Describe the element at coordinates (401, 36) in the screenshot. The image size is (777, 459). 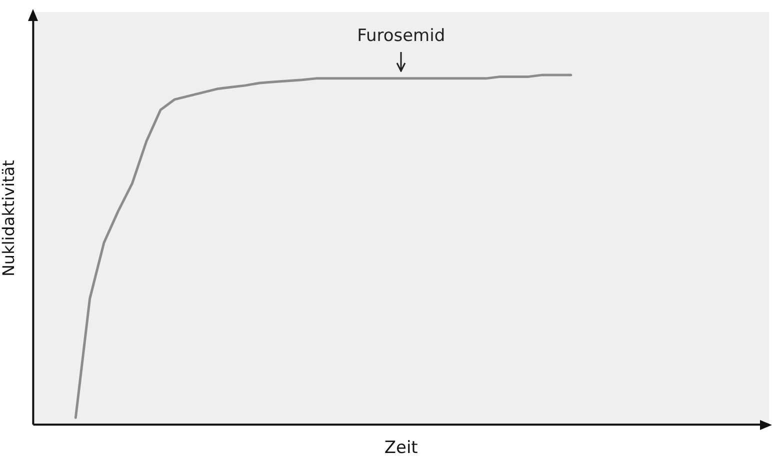
I see `text: Furosemid` at that location.